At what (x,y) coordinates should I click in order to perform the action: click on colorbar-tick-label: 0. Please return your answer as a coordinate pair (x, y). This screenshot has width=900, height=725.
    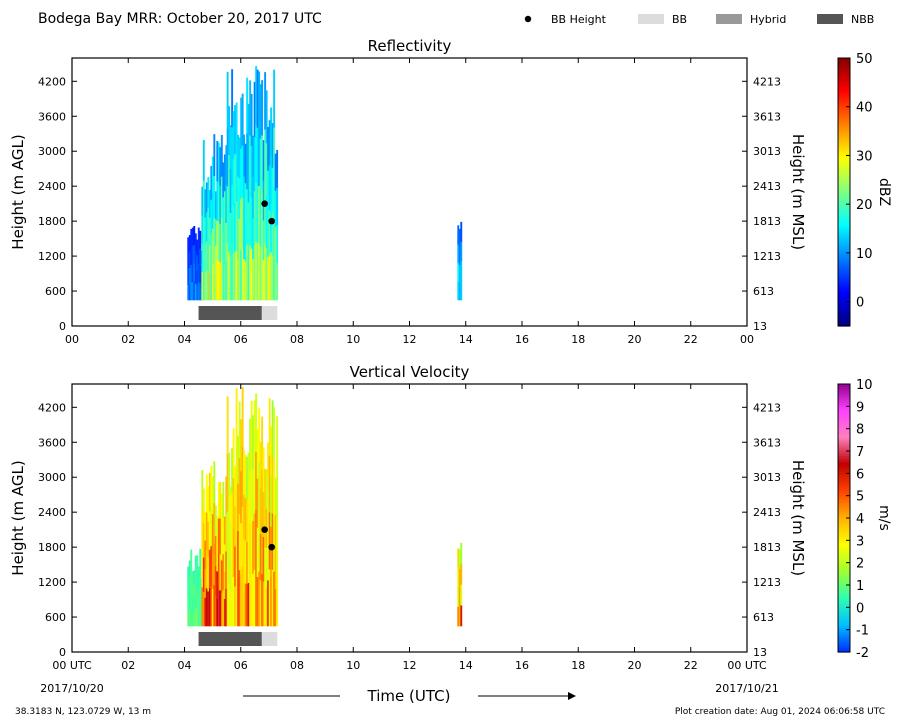
    Looking at the image, I should click on (860, 303).